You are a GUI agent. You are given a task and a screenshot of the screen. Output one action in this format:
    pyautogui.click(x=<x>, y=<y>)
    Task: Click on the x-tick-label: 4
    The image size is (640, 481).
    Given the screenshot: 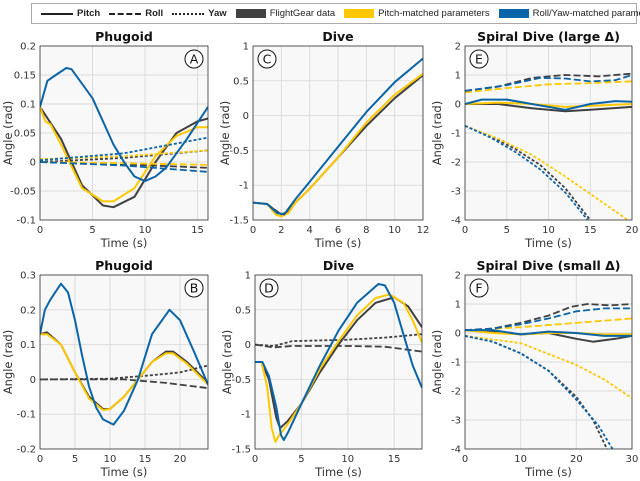 What is the action you would take?
    pyautogui.click(x=309, y=230)
    